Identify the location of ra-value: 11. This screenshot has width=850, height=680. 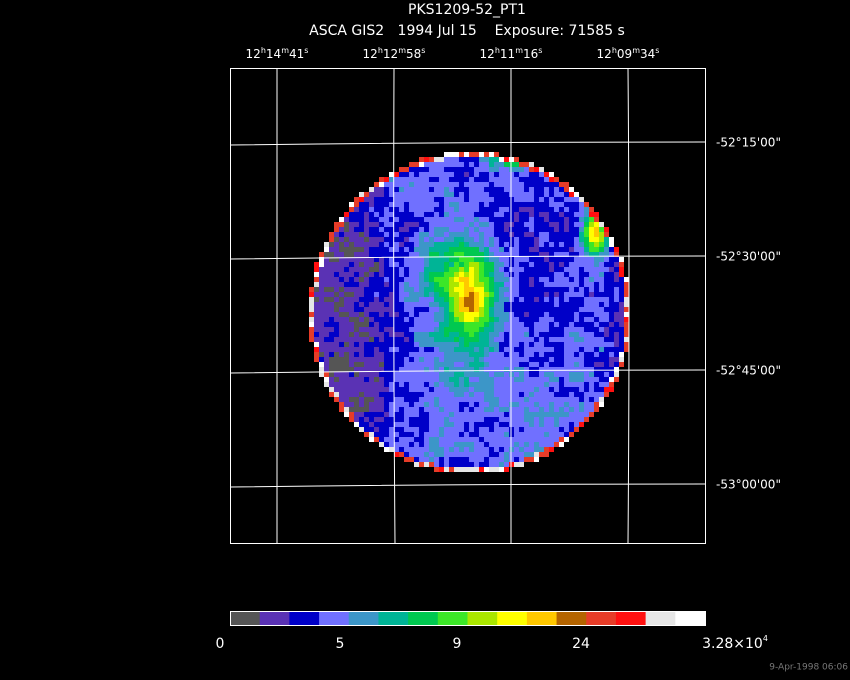
(507, 54).